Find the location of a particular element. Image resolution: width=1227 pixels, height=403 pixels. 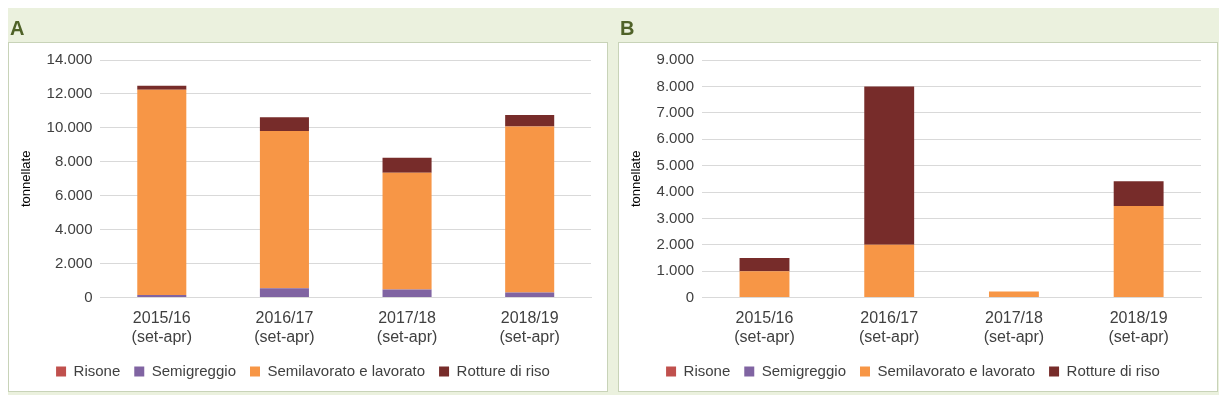

y-tick-label: 10.000 is located at coordinates (69, 127).